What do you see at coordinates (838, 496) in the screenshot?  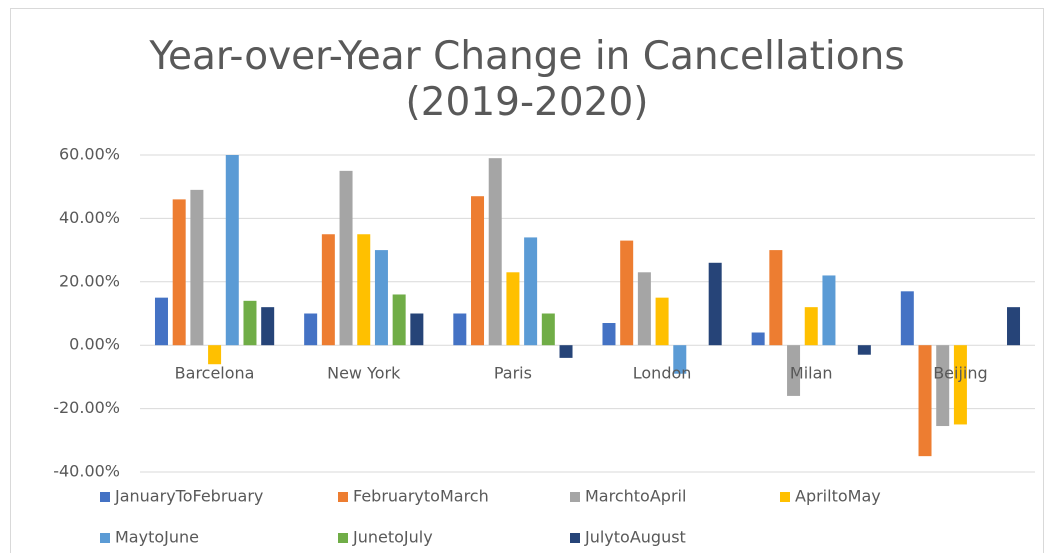 I see `legend-label: ApriltoMay` at bounding box center [838, 496].